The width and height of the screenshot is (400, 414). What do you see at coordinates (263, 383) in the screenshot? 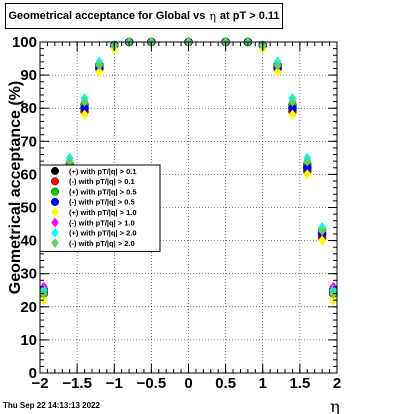
I see `x-tick-label: 1` at bounding box center [263, 383].